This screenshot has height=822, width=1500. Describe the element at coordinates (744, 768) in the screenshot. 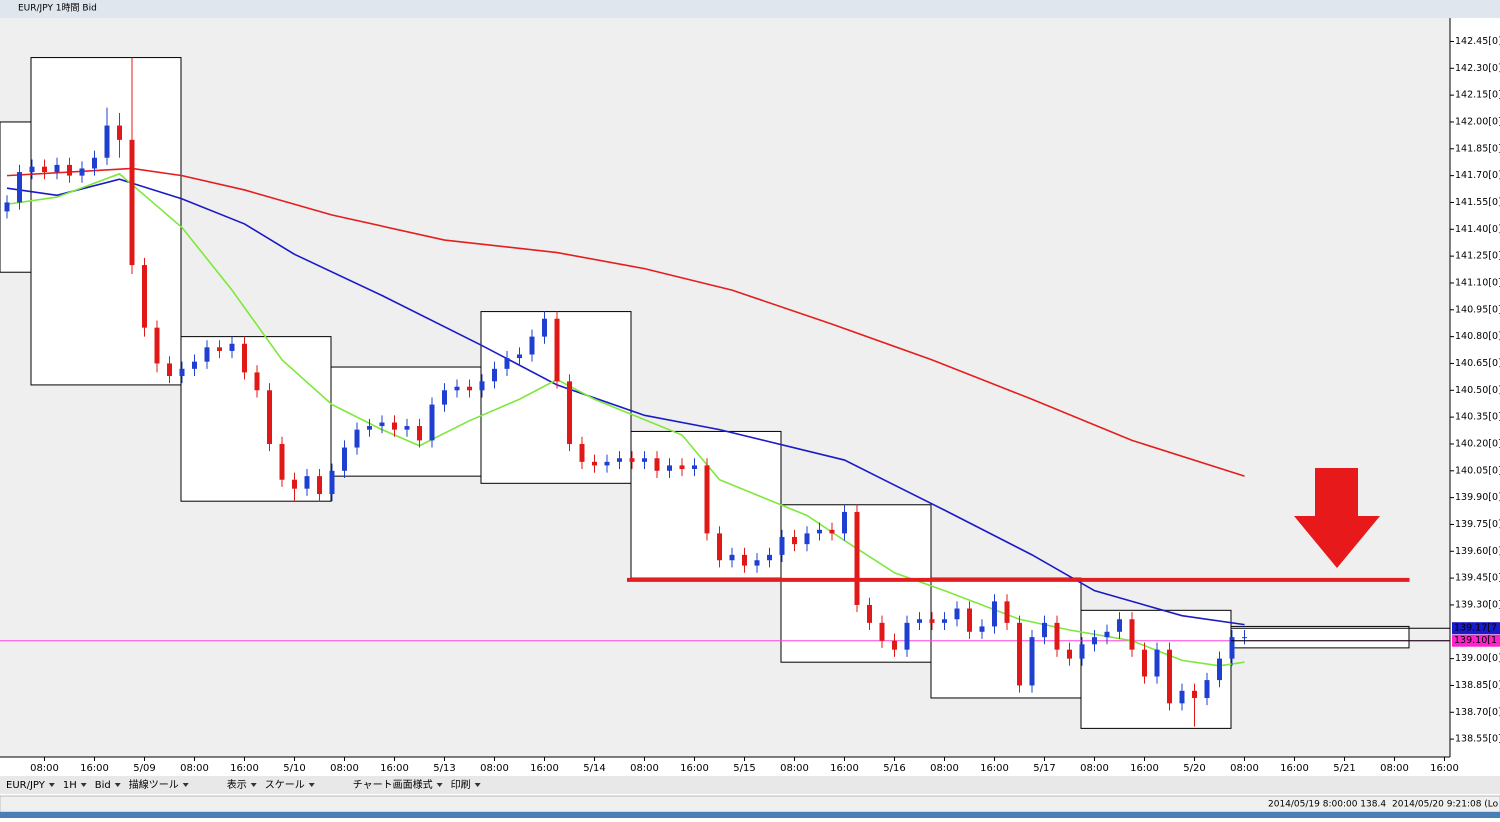

I see `x-tick-label: 5/15` at that location.